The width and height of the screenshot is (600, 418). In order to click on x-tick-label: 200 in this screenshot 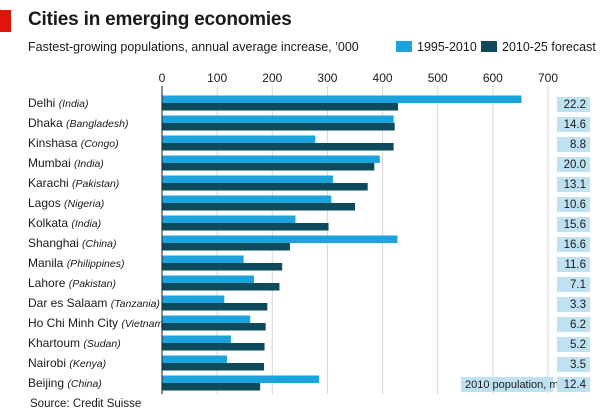, I will do `click(272, 78)`.